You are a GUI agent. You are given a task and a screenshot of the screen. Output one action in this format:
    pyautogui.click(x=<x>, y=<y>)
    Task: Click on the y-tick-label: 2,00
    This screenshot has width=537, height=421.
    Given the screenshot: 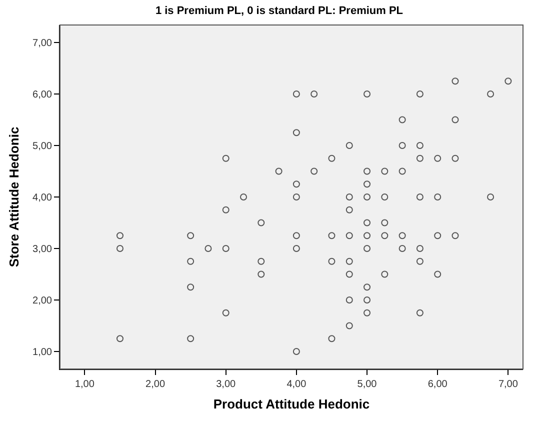 What is the action you would take?
    pyautogui.click(x=42, y=300)
    